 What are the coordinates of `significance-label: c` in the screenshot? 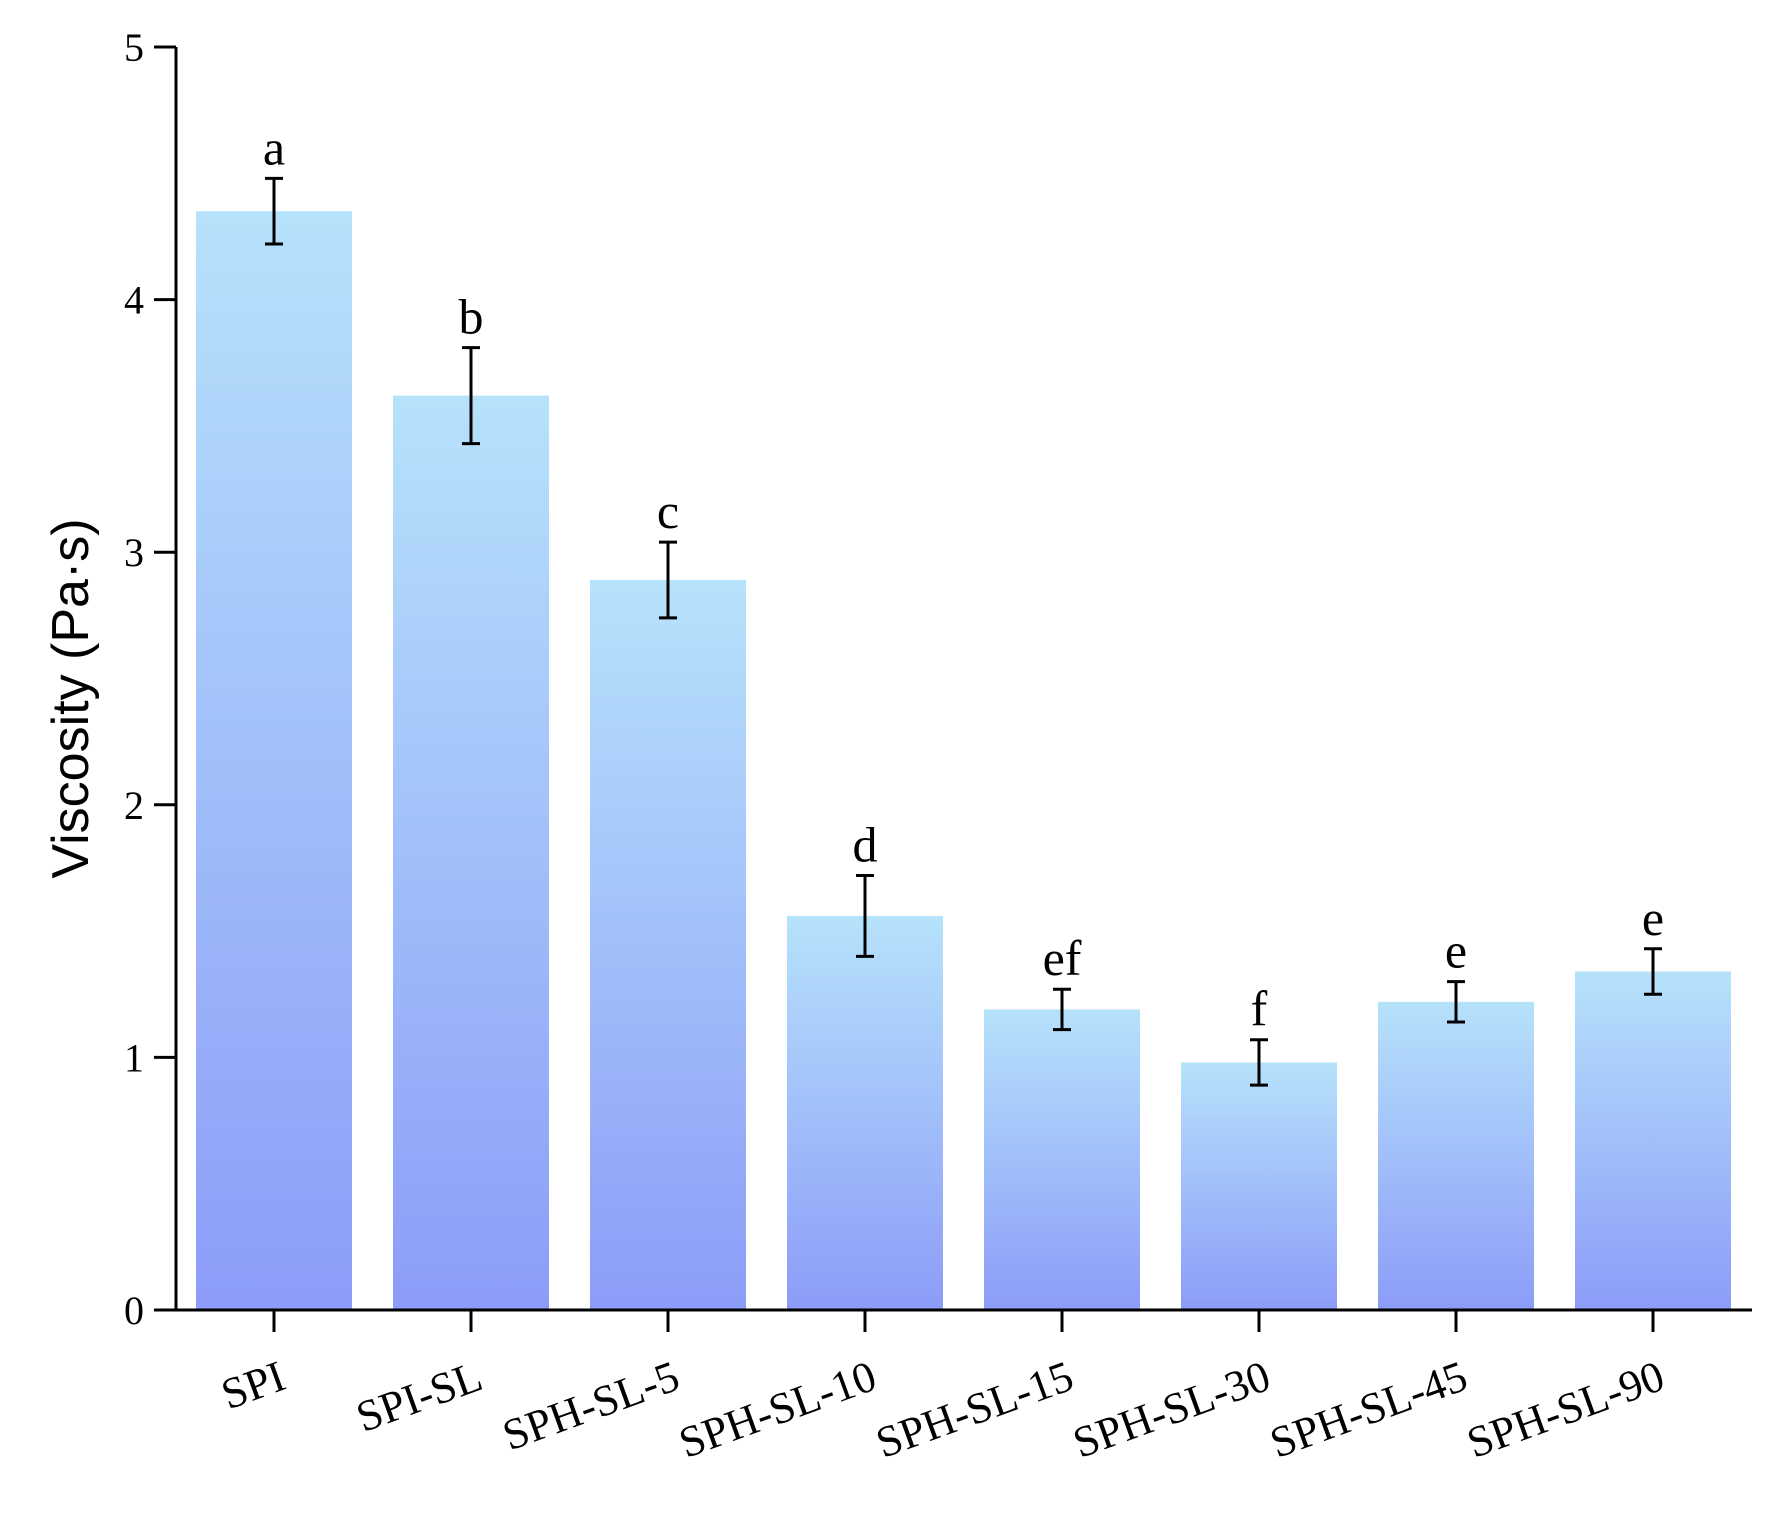 It's located at (668, 511).